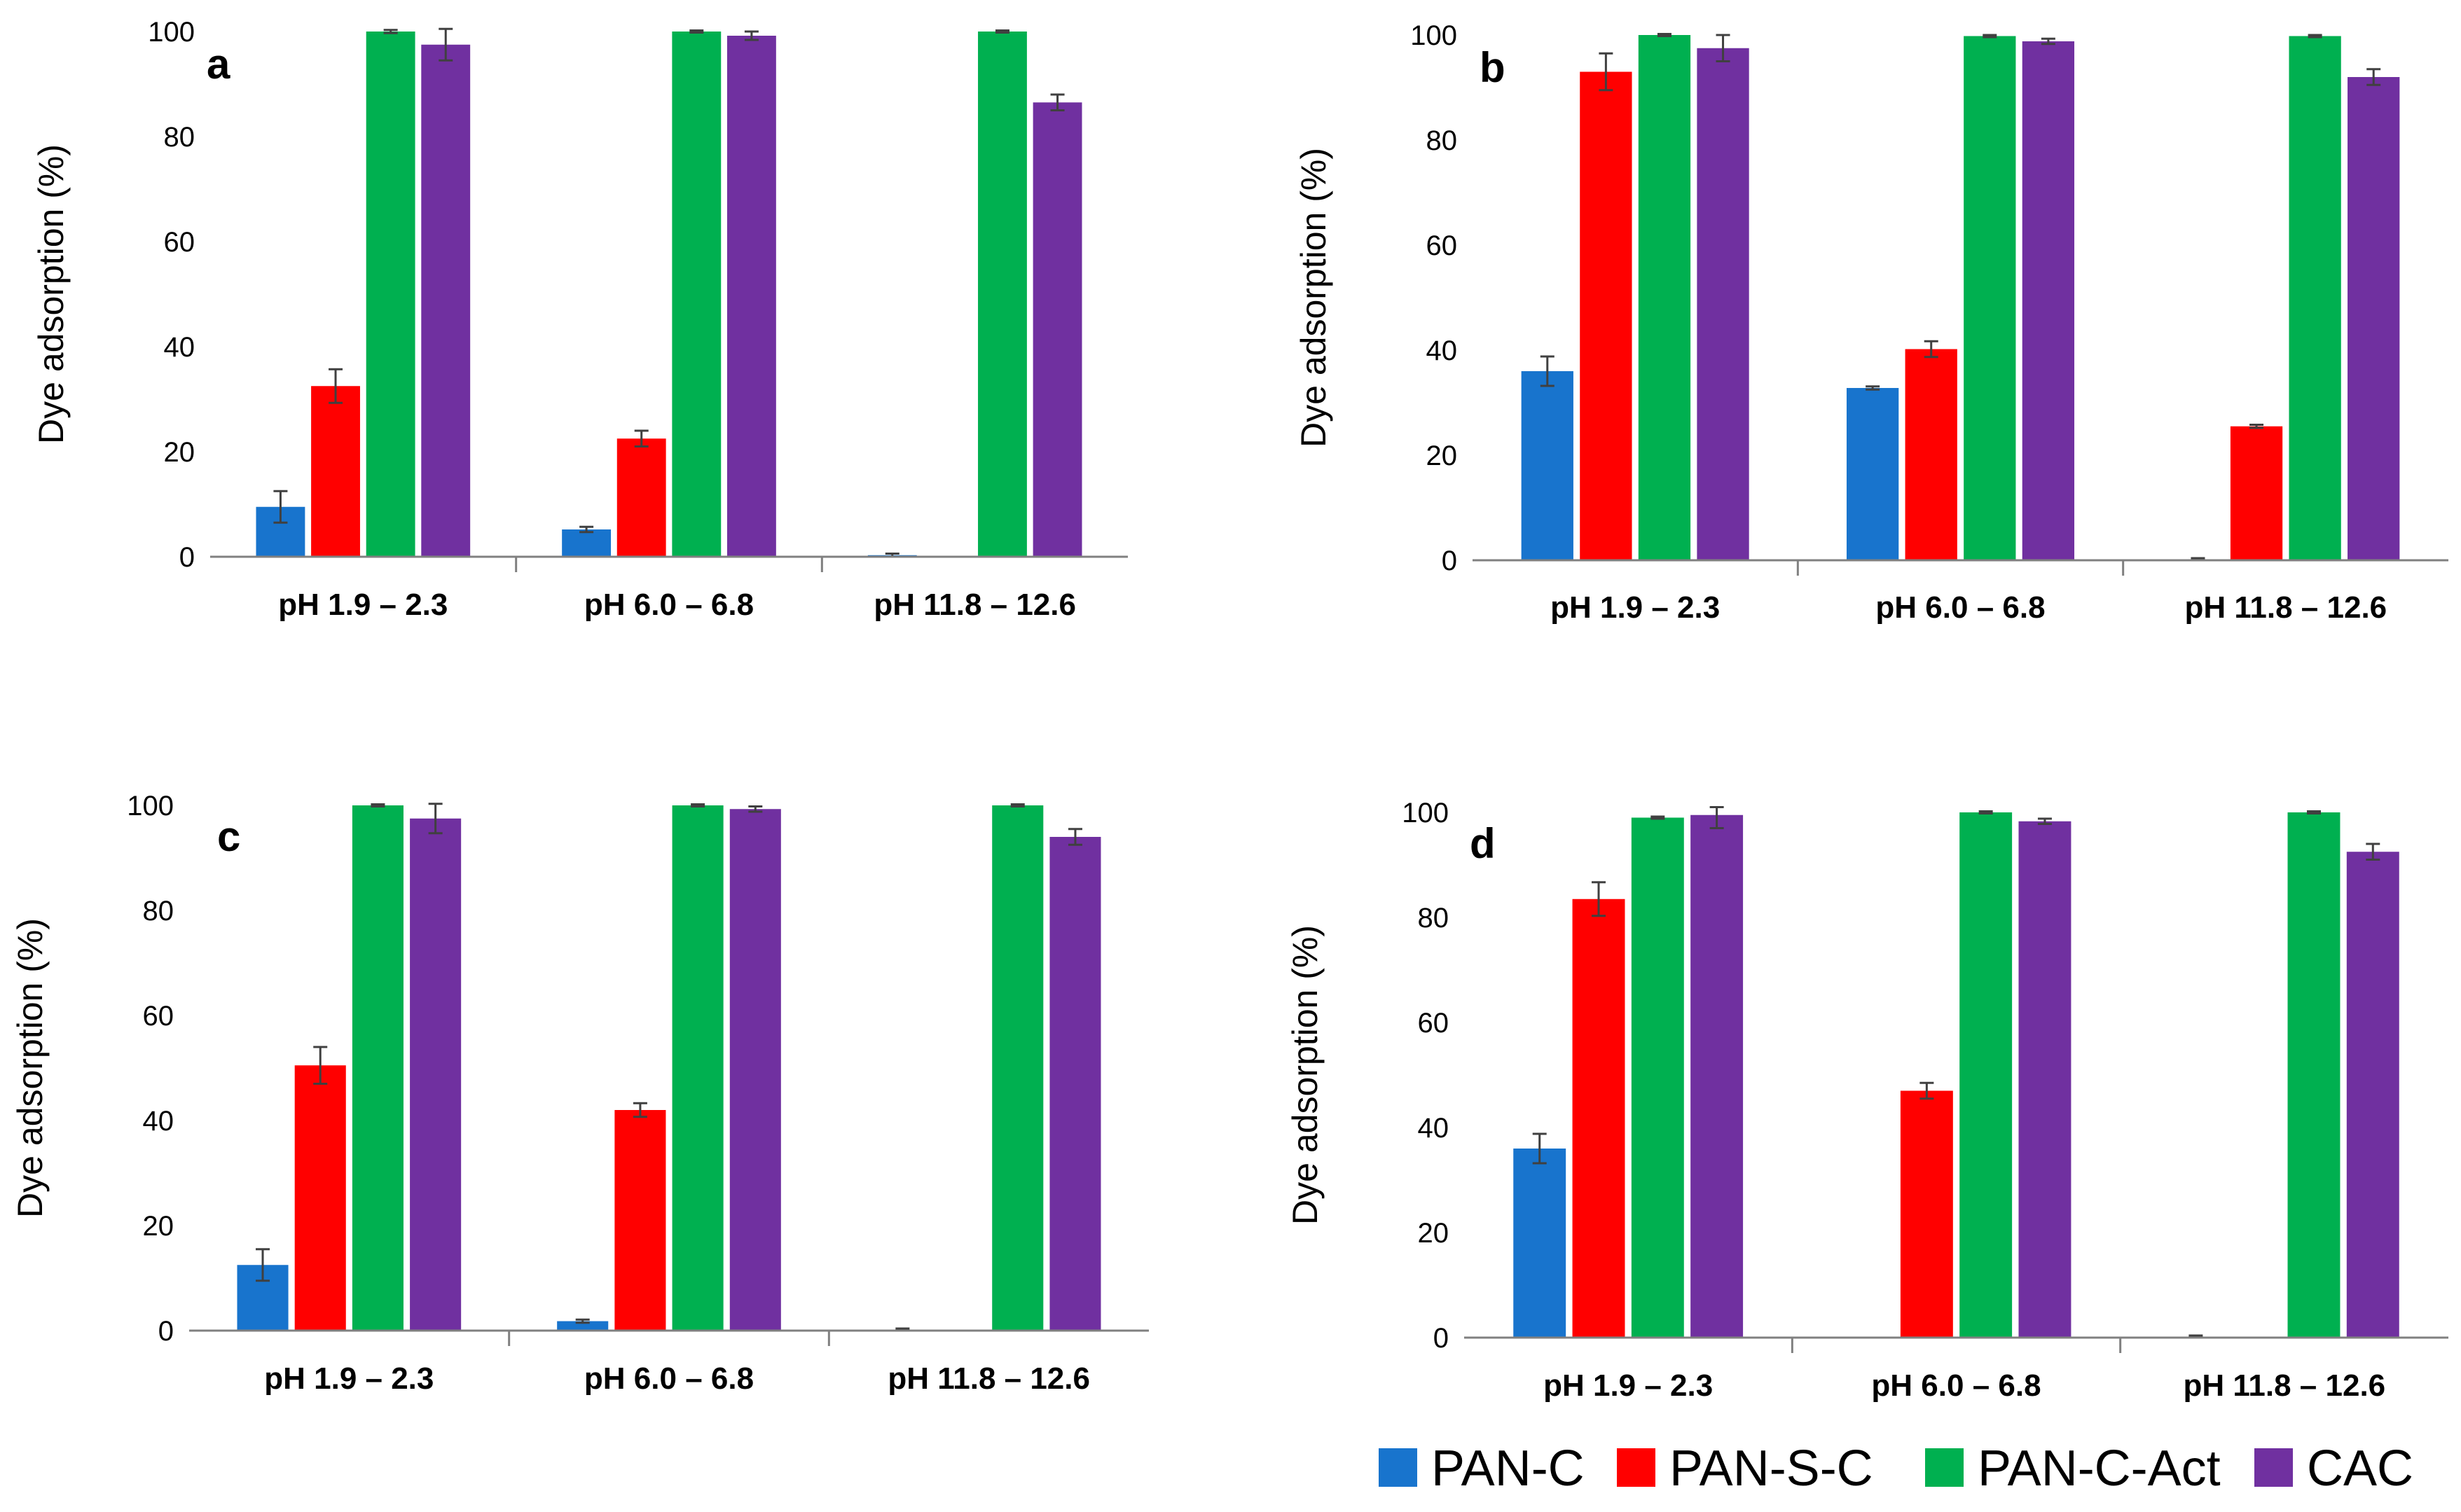 Image resolution: width=2461 pixels, height=1512 pixels. I want to click on legend-label: PAN-C, so click(1508, 1469).